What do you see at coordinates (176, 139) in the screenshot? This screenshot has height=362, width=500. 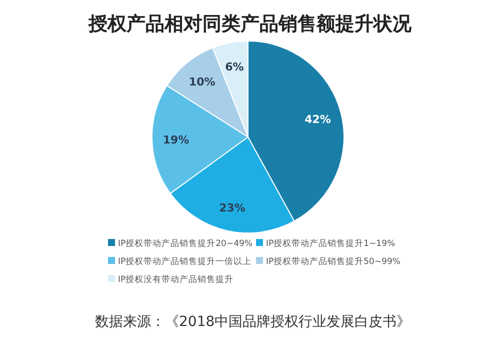 I see `data-label: 19%` at bounding box center [176, 139].